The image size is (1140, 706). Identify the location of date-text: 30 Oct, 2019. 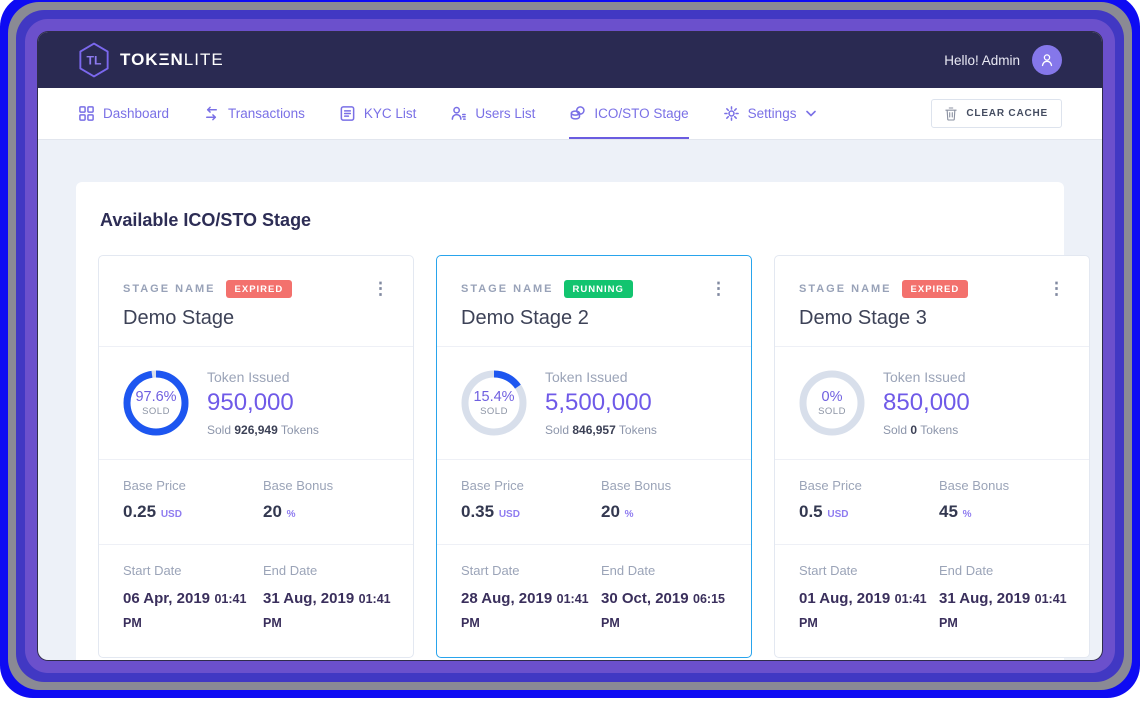
(645, 598).